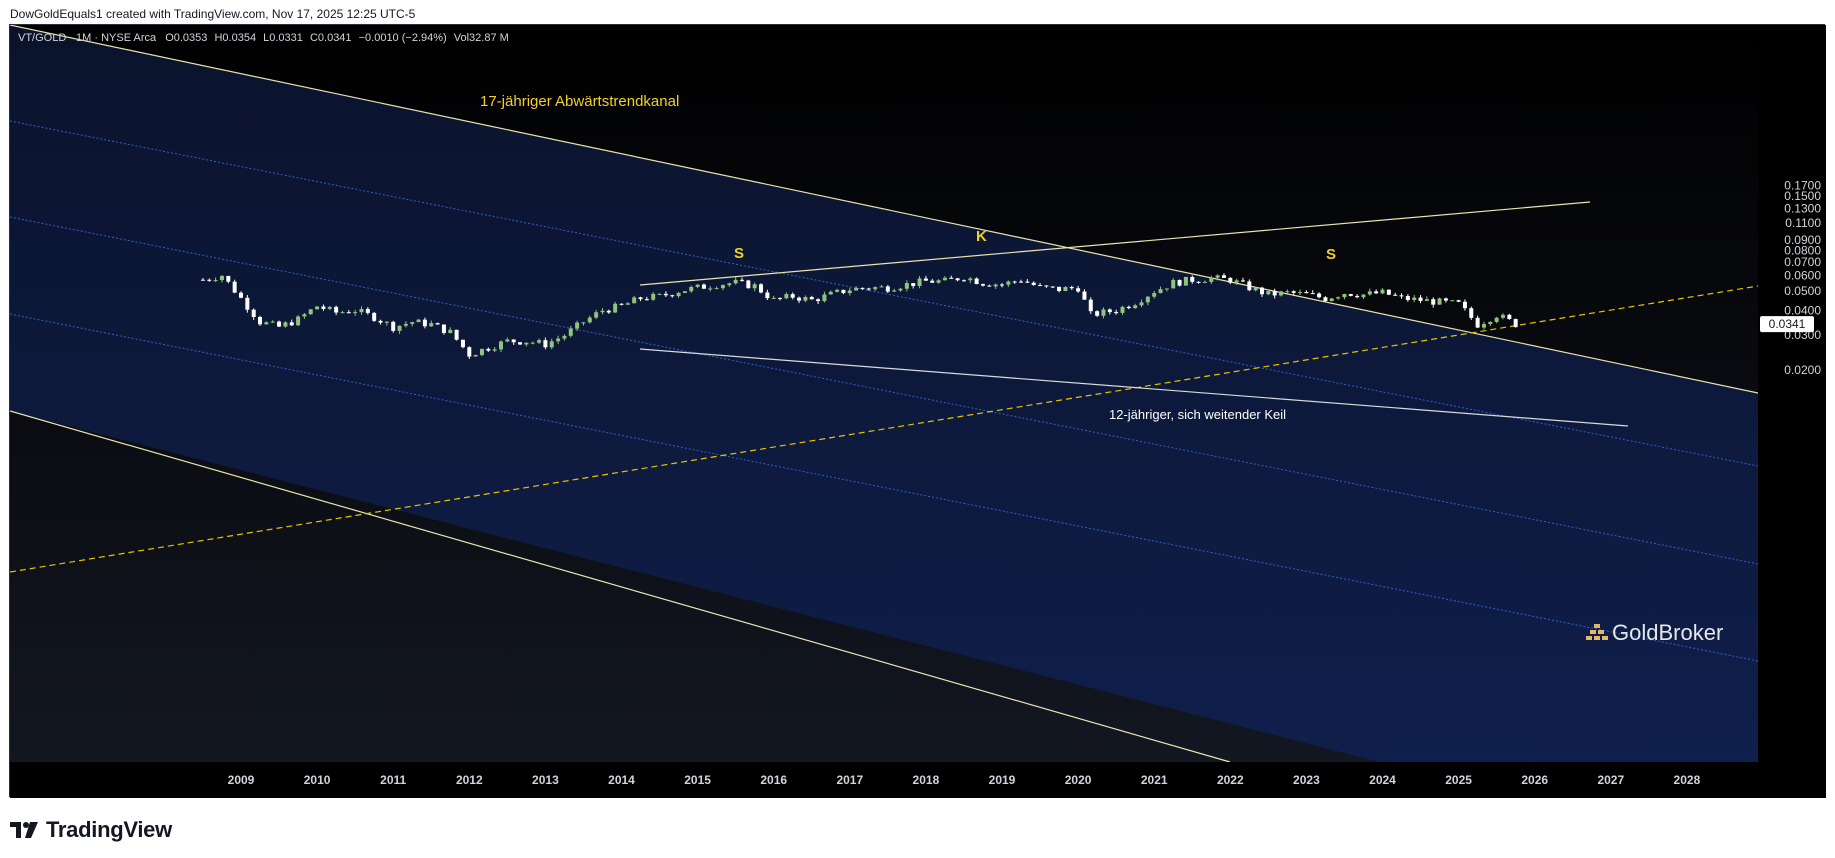 The image size is (1835, 858). Describe the element at coordinates (1787, 324) in the screenshot. I see `last-price-tag` at that location.